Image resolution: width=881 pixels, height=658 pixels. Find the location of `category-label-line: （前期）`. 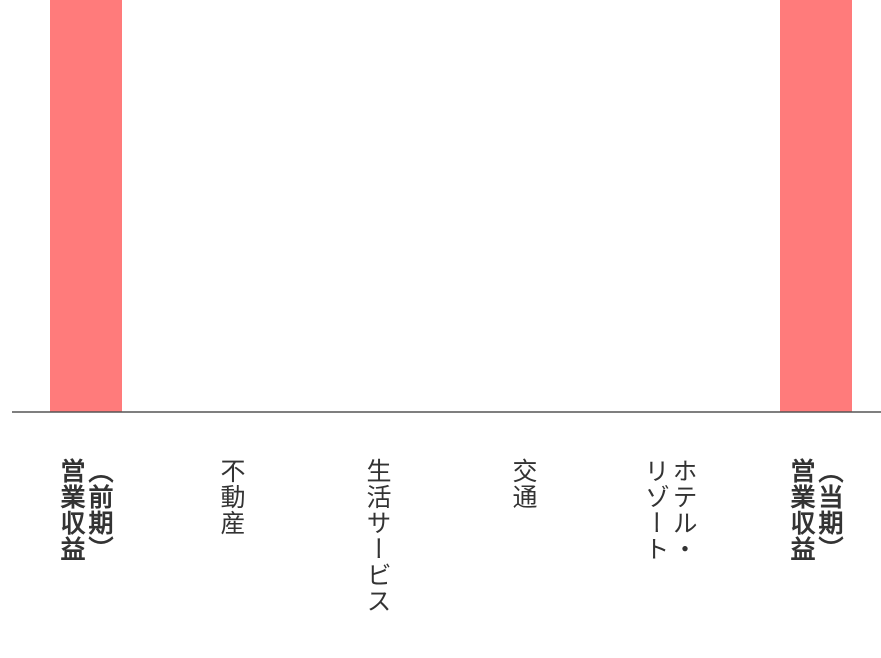

category-label-line: （前期） is located at coordinates (99, 510).